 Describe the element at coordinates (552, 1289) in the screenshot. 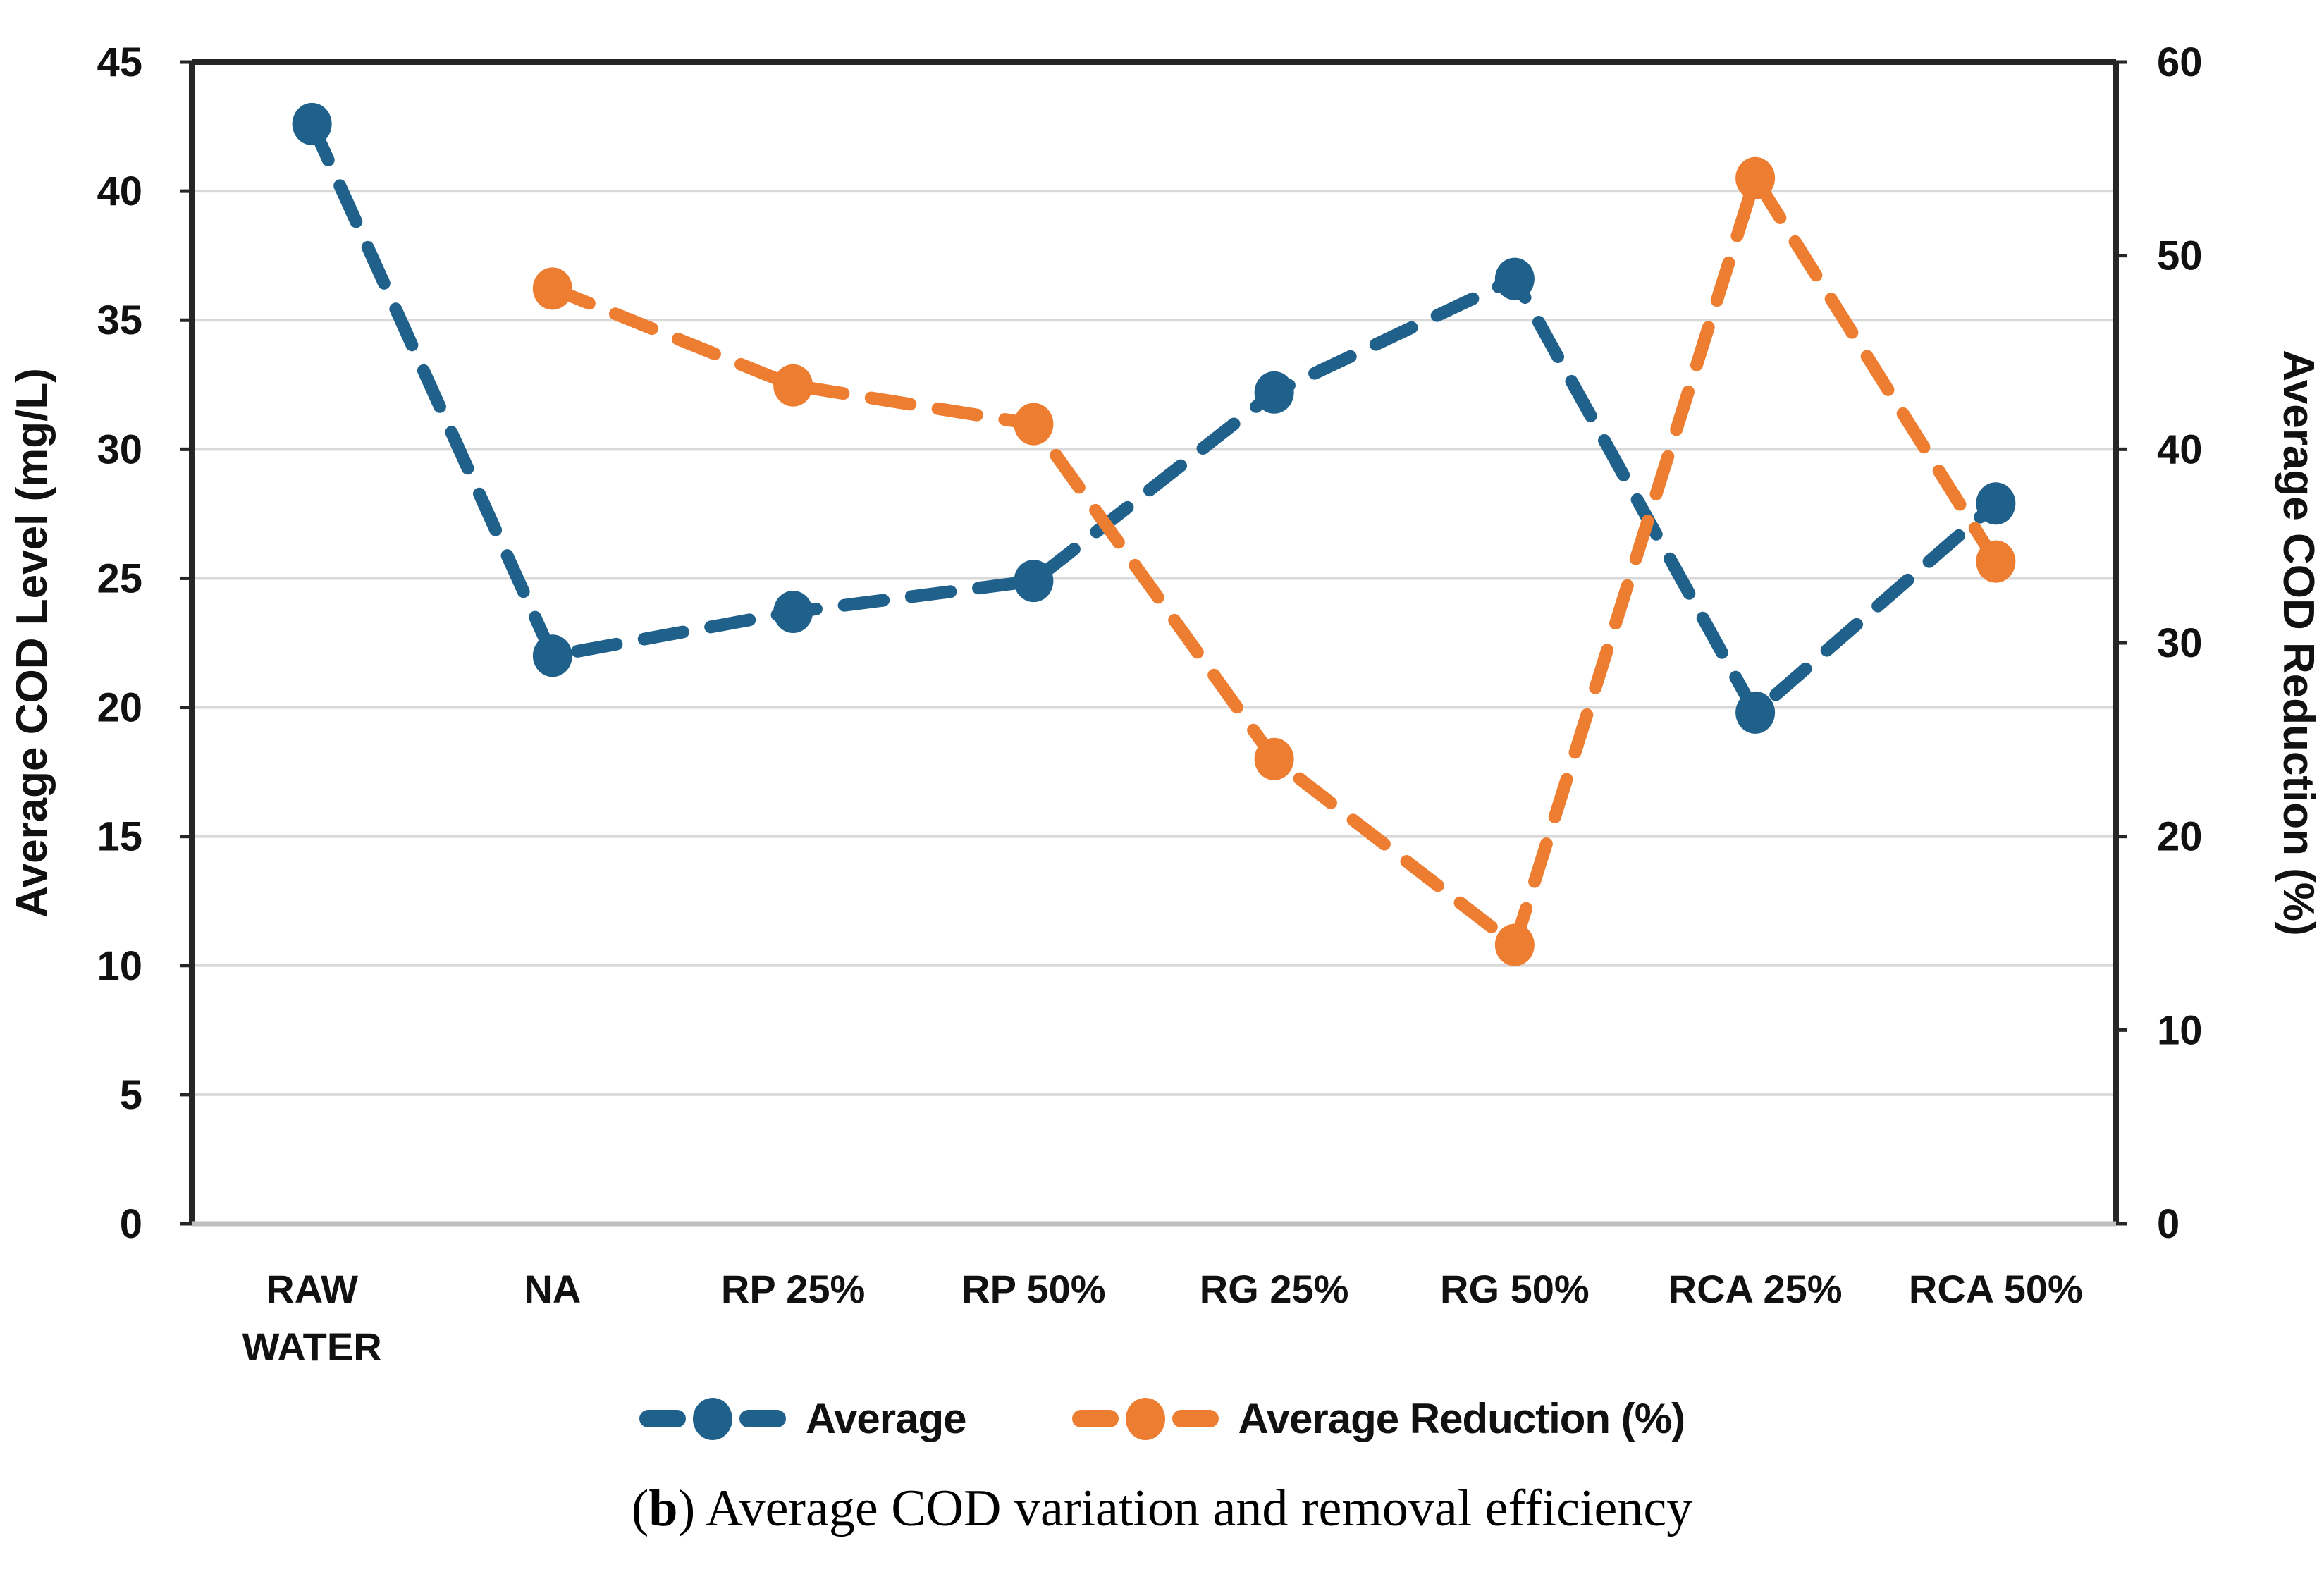

I see `x-axis-category-label: NA` at that location.